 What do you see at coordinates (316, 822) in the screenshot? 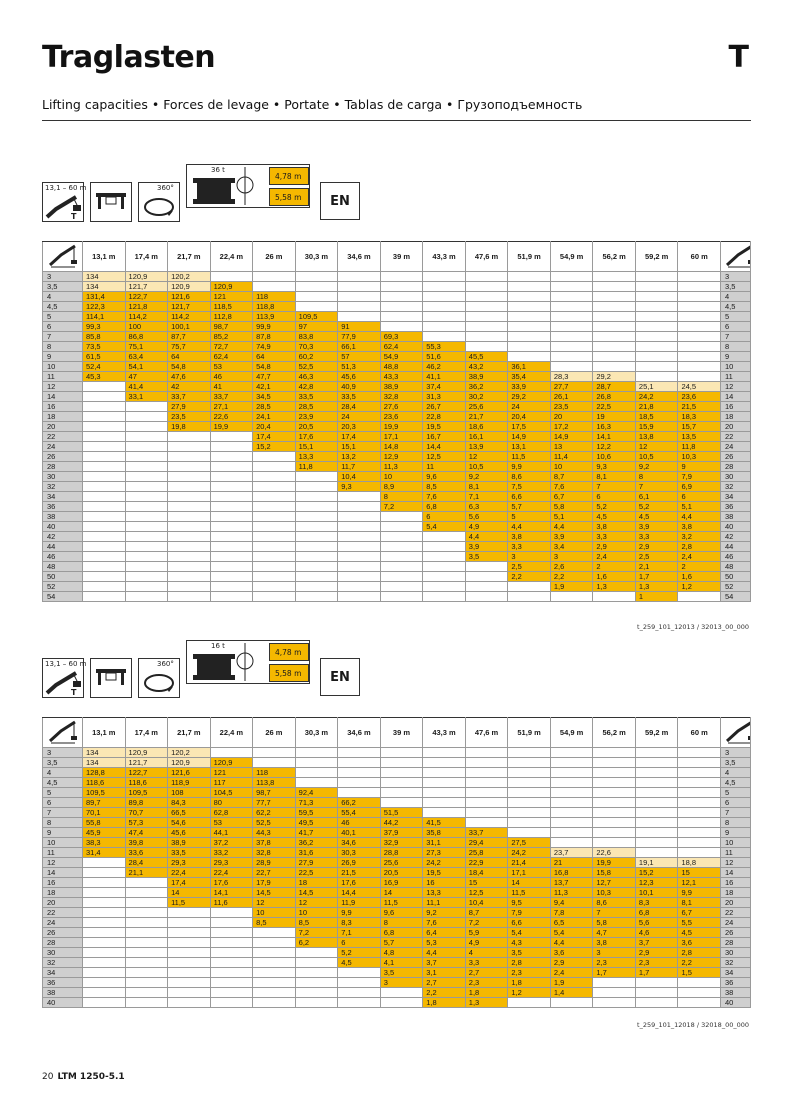
I see `capacity-cell: 49,5` at bounding box center [316, 822].